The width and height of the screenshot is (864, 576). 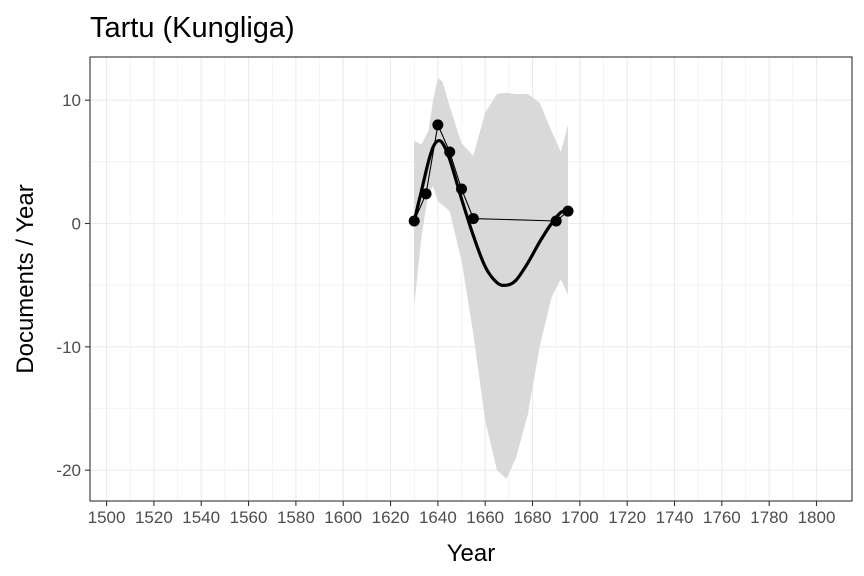 I want to click on smooth-line, so click(x=490, y=213).